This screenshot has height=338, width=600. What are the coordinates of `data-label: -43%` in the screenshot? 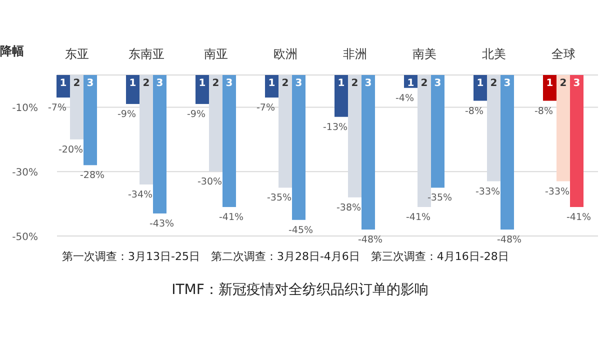 It's located at (161, 224).